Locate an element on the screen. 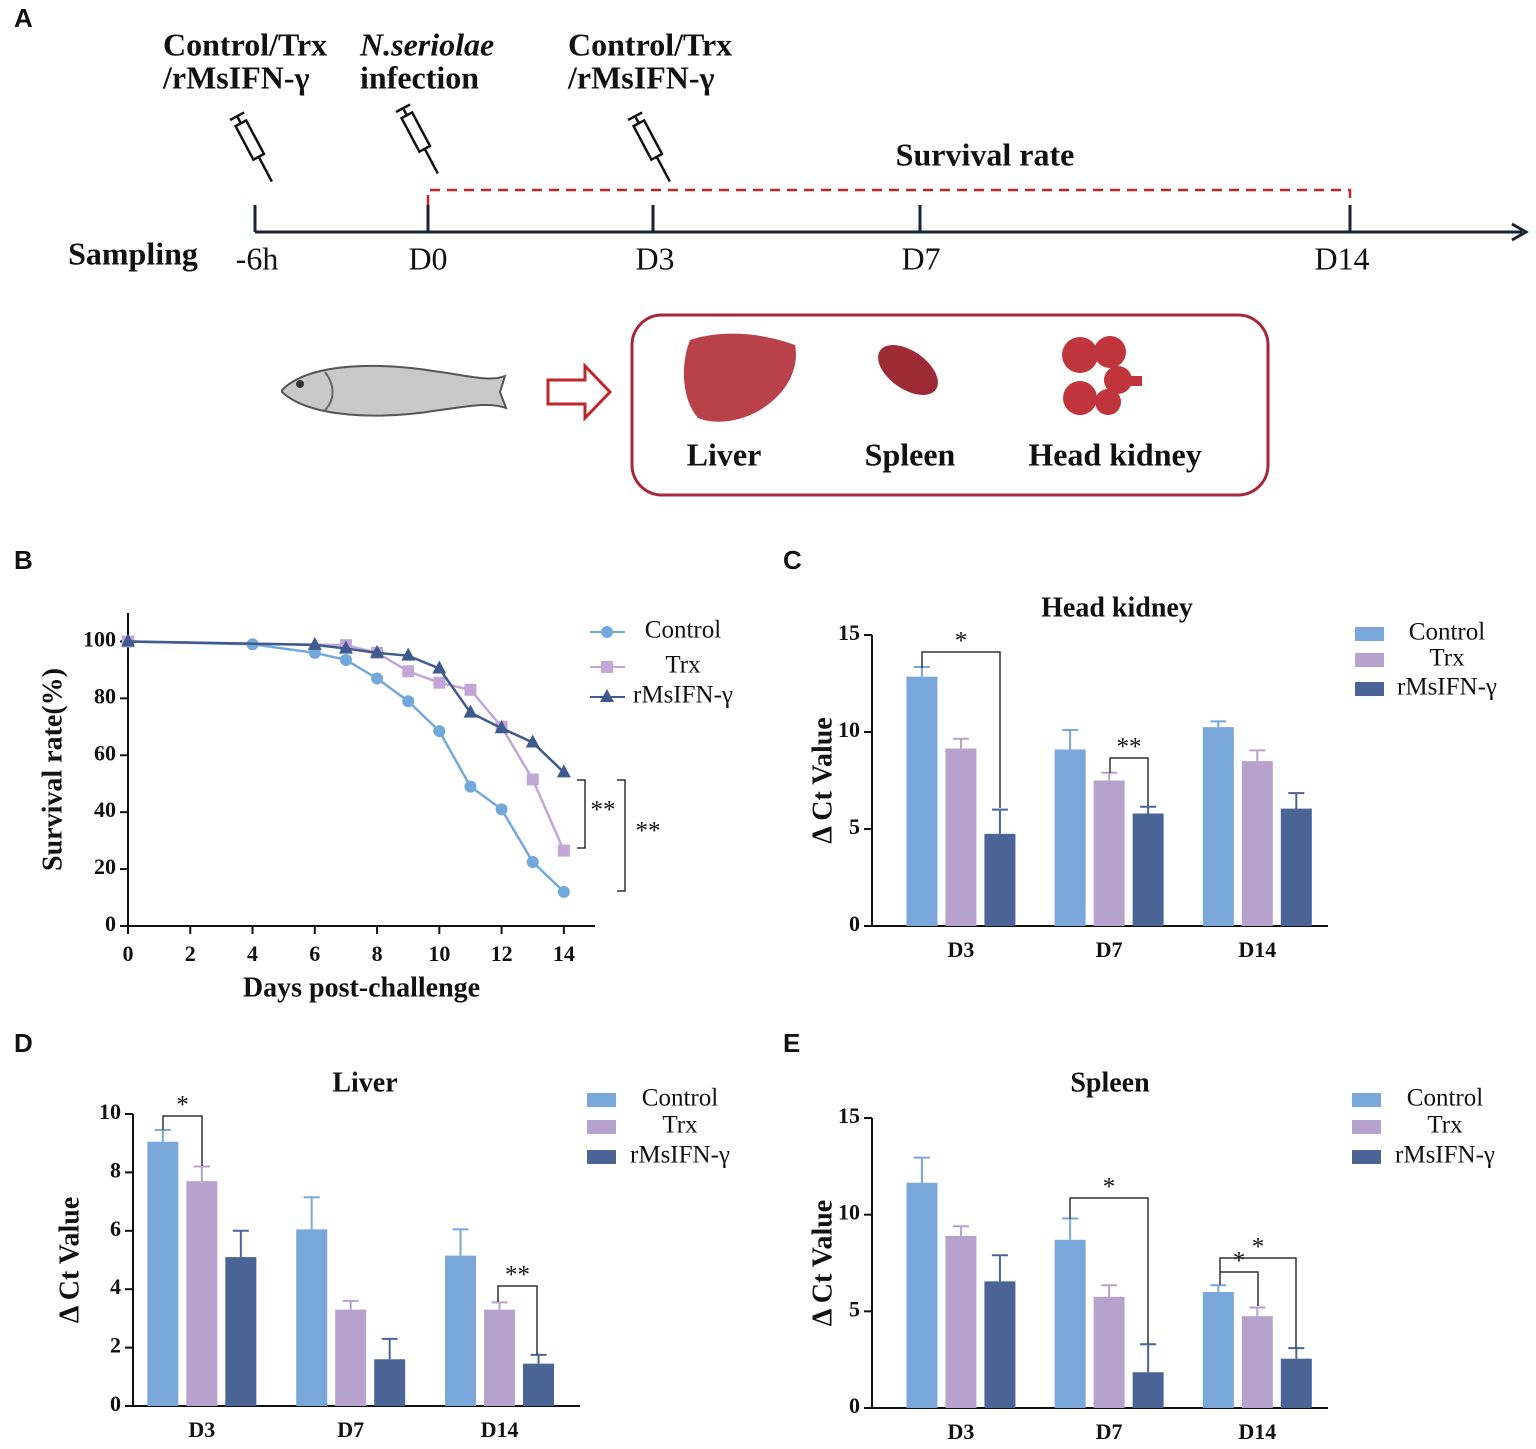  legend-marker is located at coordinates (607, 667).